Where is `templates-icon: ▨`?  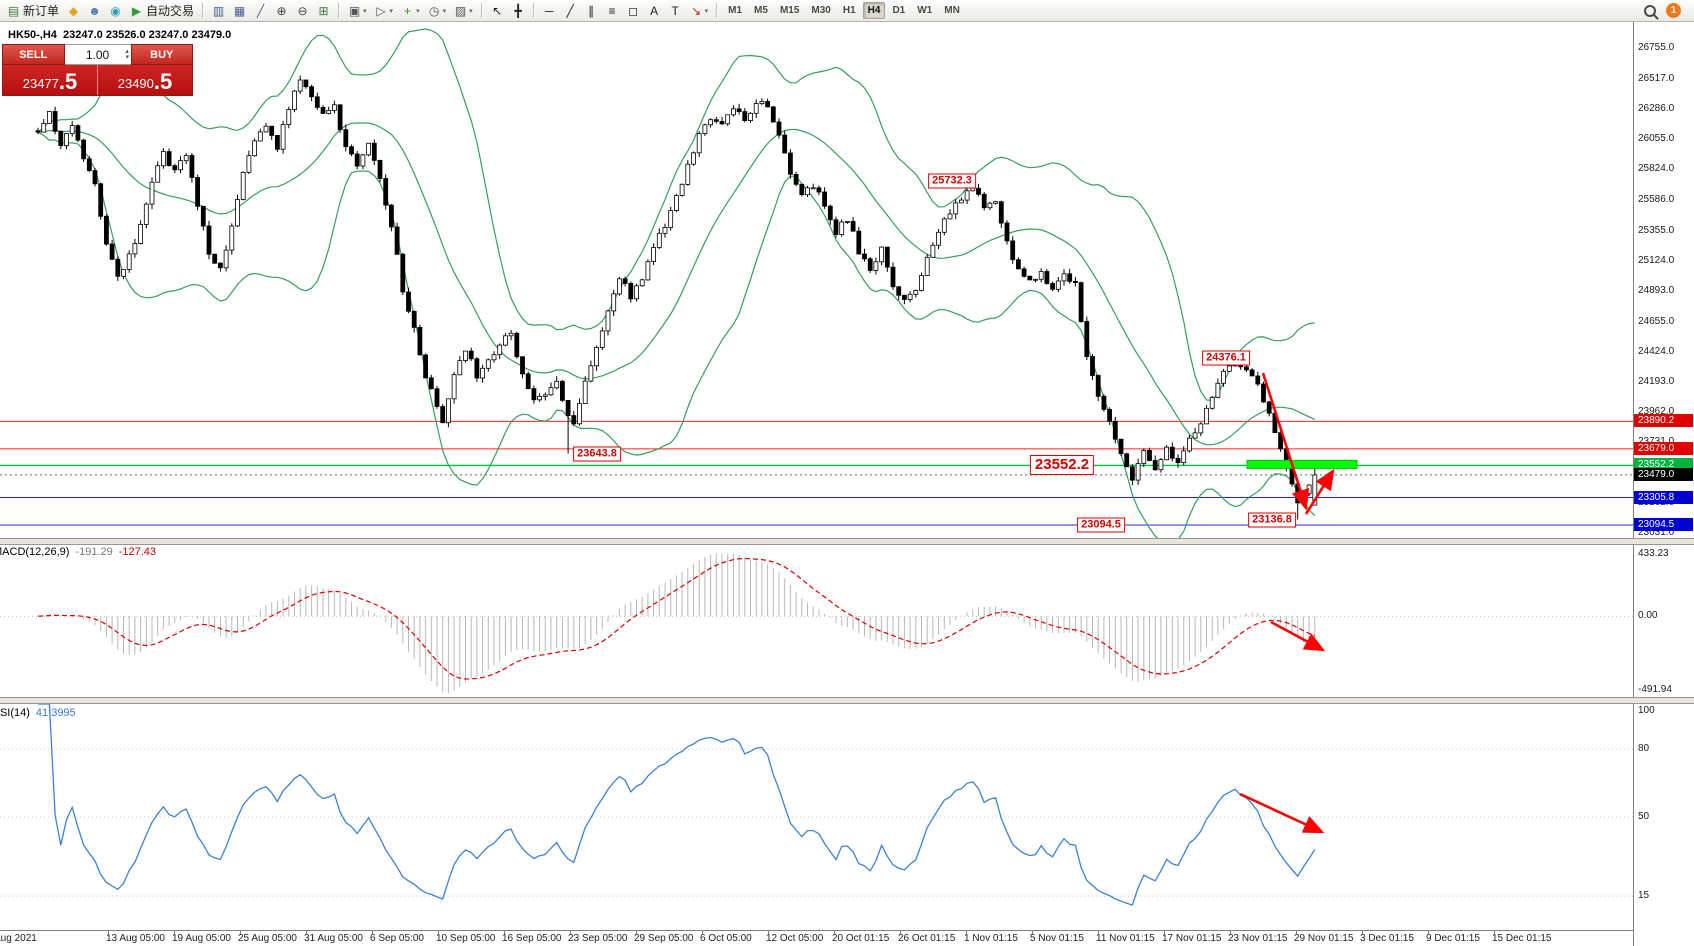
templates-icon: ▨ is located at coordinates (460, 10).